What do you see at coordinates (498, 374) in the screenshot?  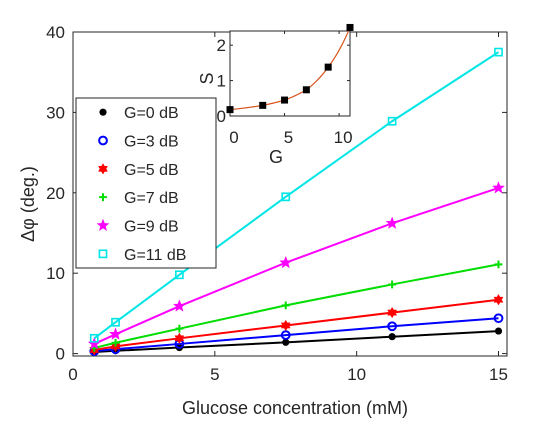 I see `x-tick-label: 15` at bounding box center [498, 374].